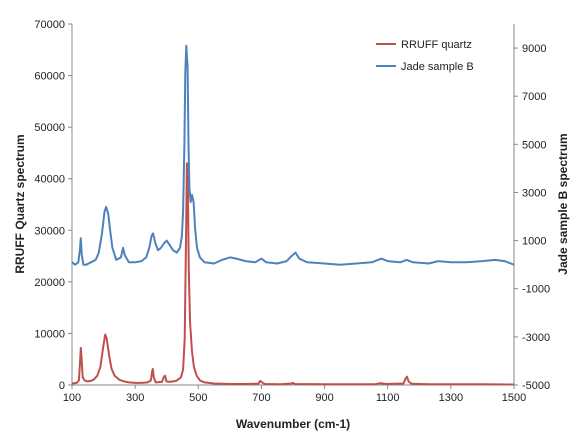 The image size is (576, 439). Describe the element at coordinates (324, 398) in the screenshot. I see `x-tick-label: 900` at that location.